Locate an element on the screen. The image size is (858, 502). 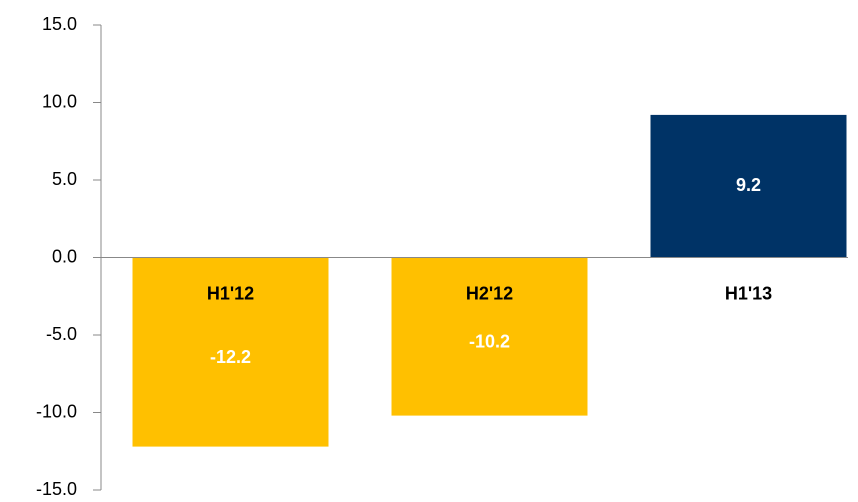
y-tick-label: 5.0 is located at coordinates (64, 179).